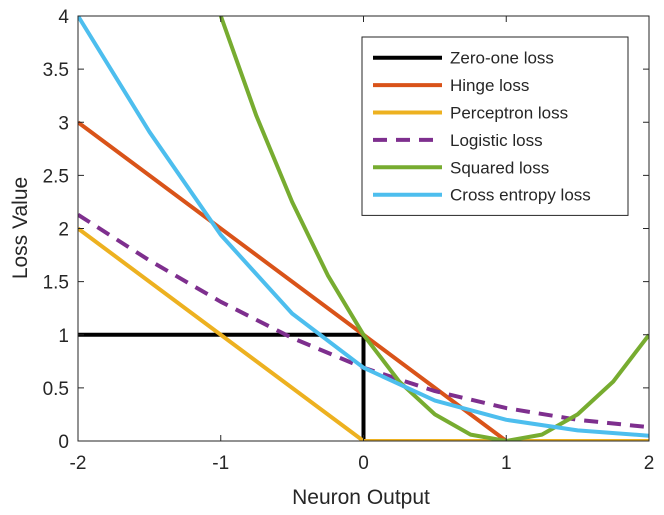  Describe the element at coordinates (220, 463) in the screenshot. I see `x-tick-label: -1` at that location.